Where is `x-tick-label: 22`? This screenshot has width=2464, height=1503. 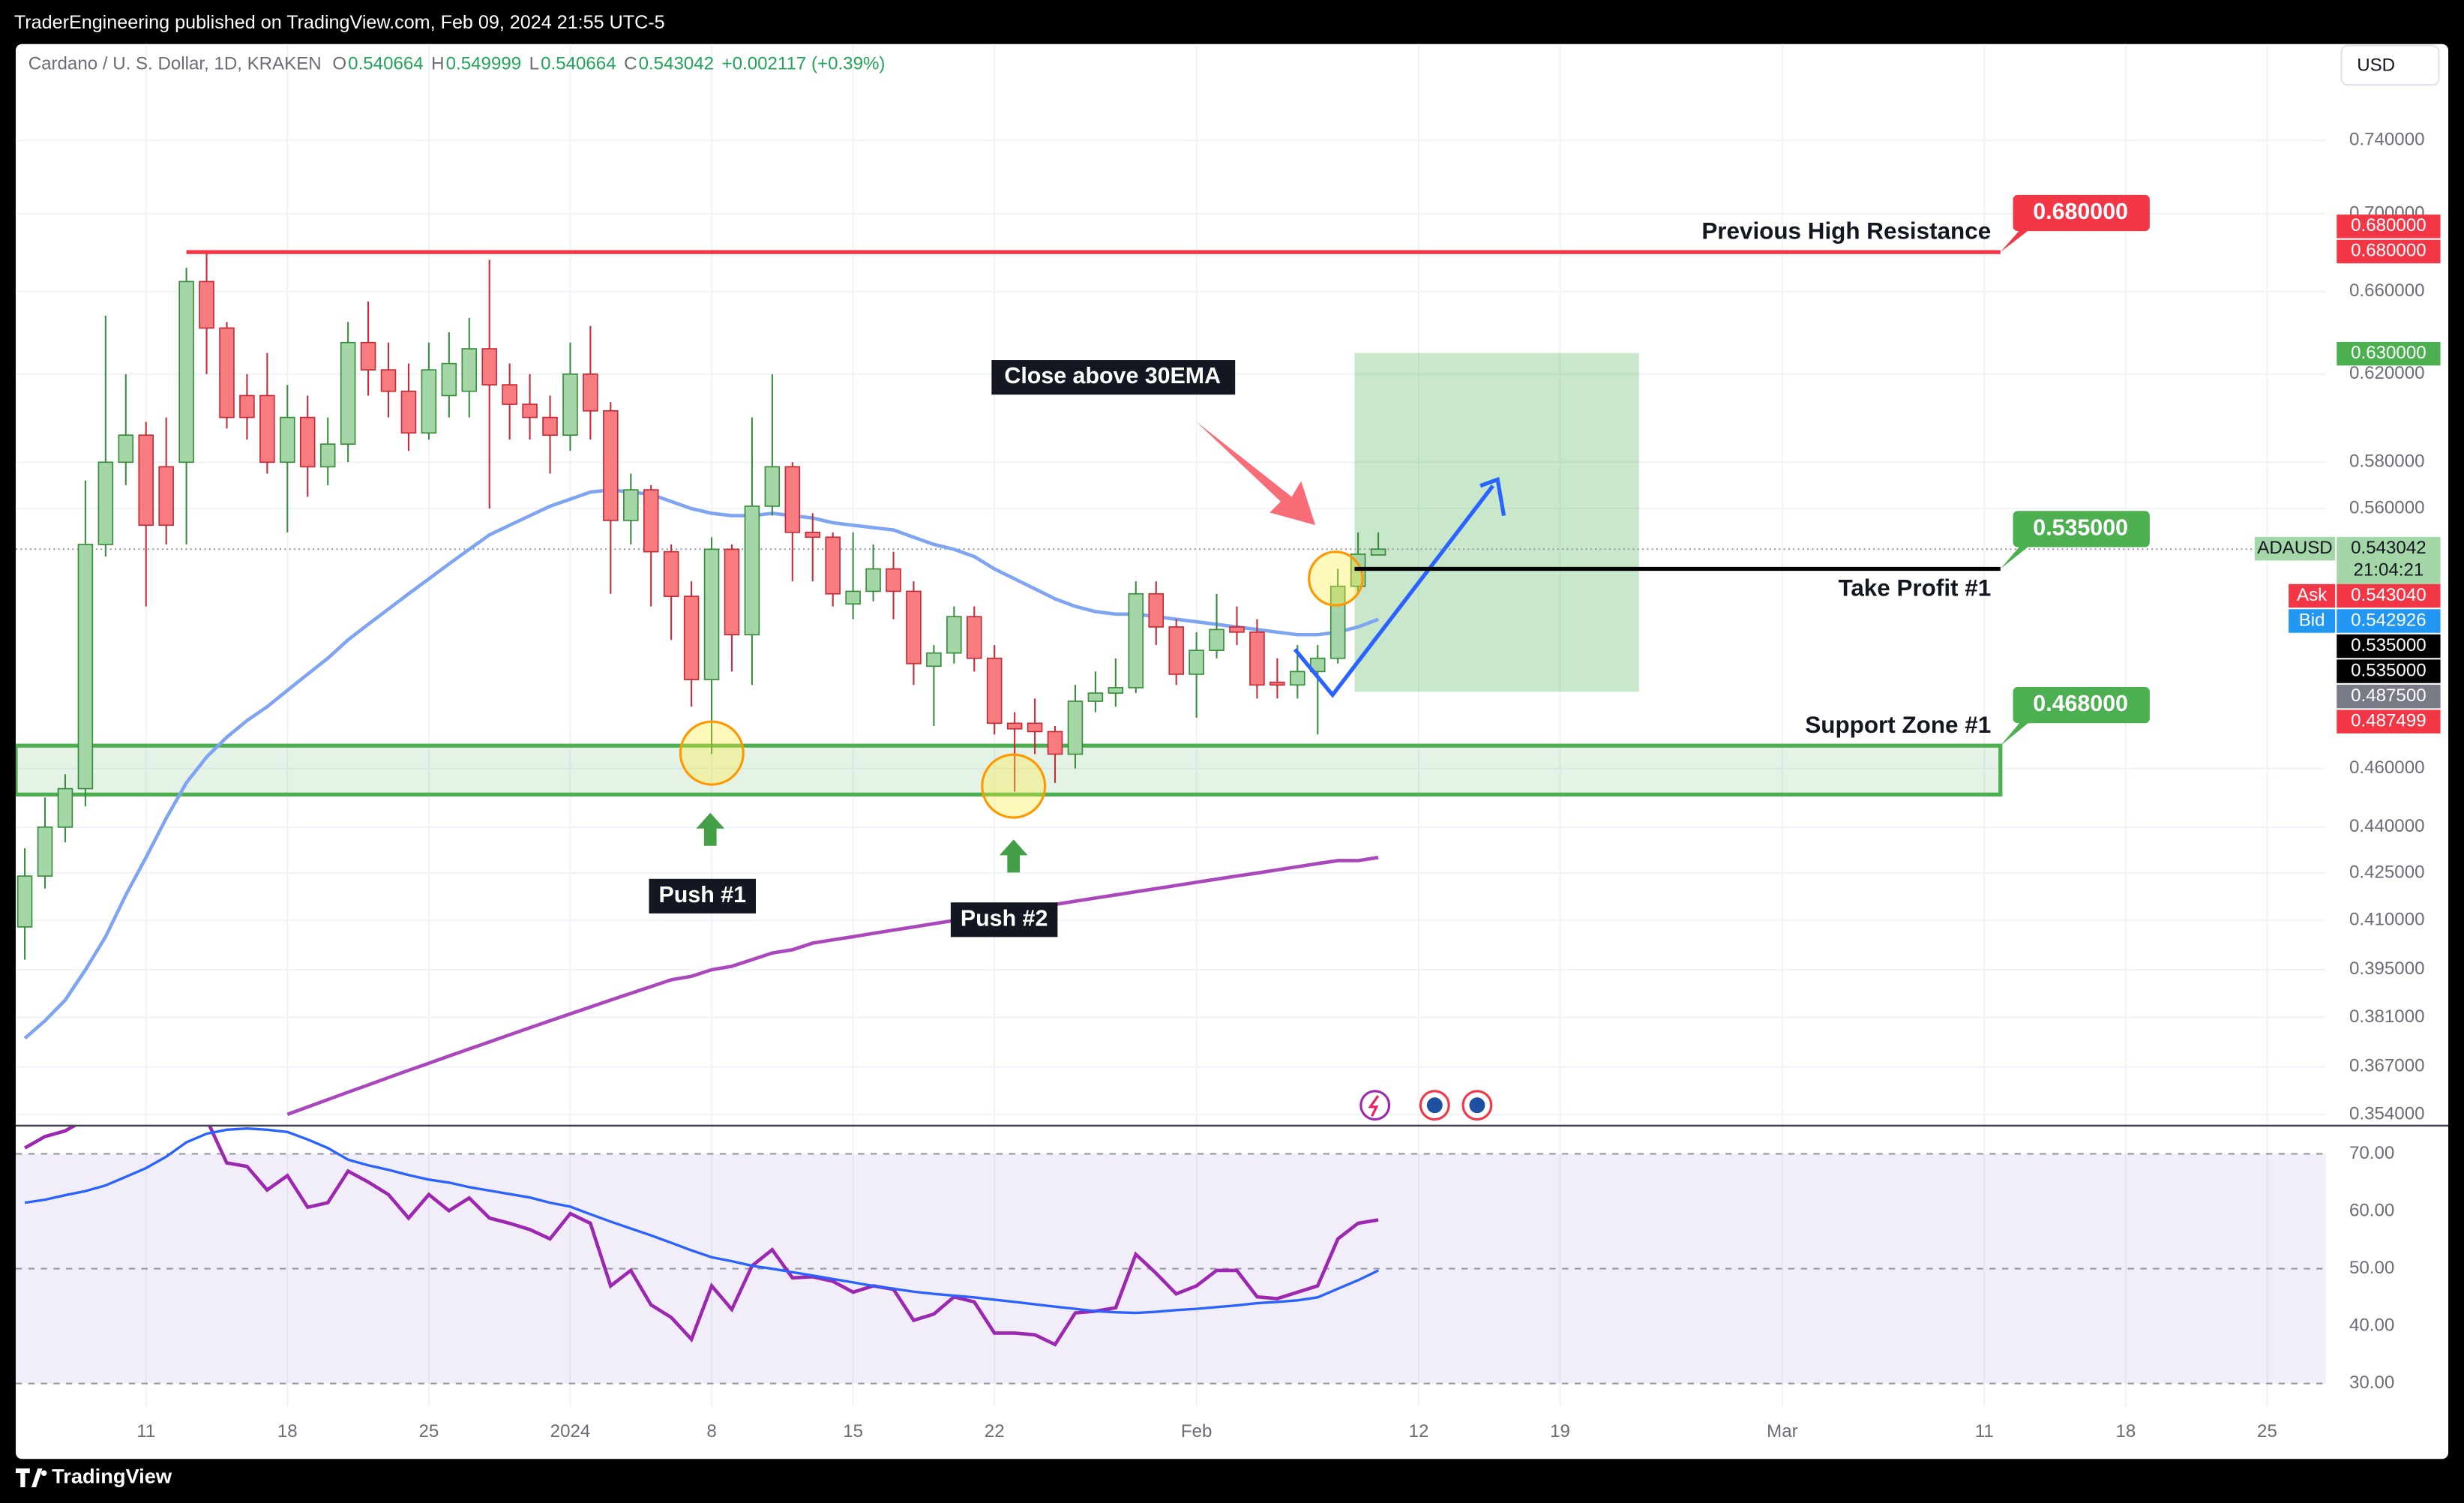
x-tick-label: 22 is located at coordinates (995, 1431).